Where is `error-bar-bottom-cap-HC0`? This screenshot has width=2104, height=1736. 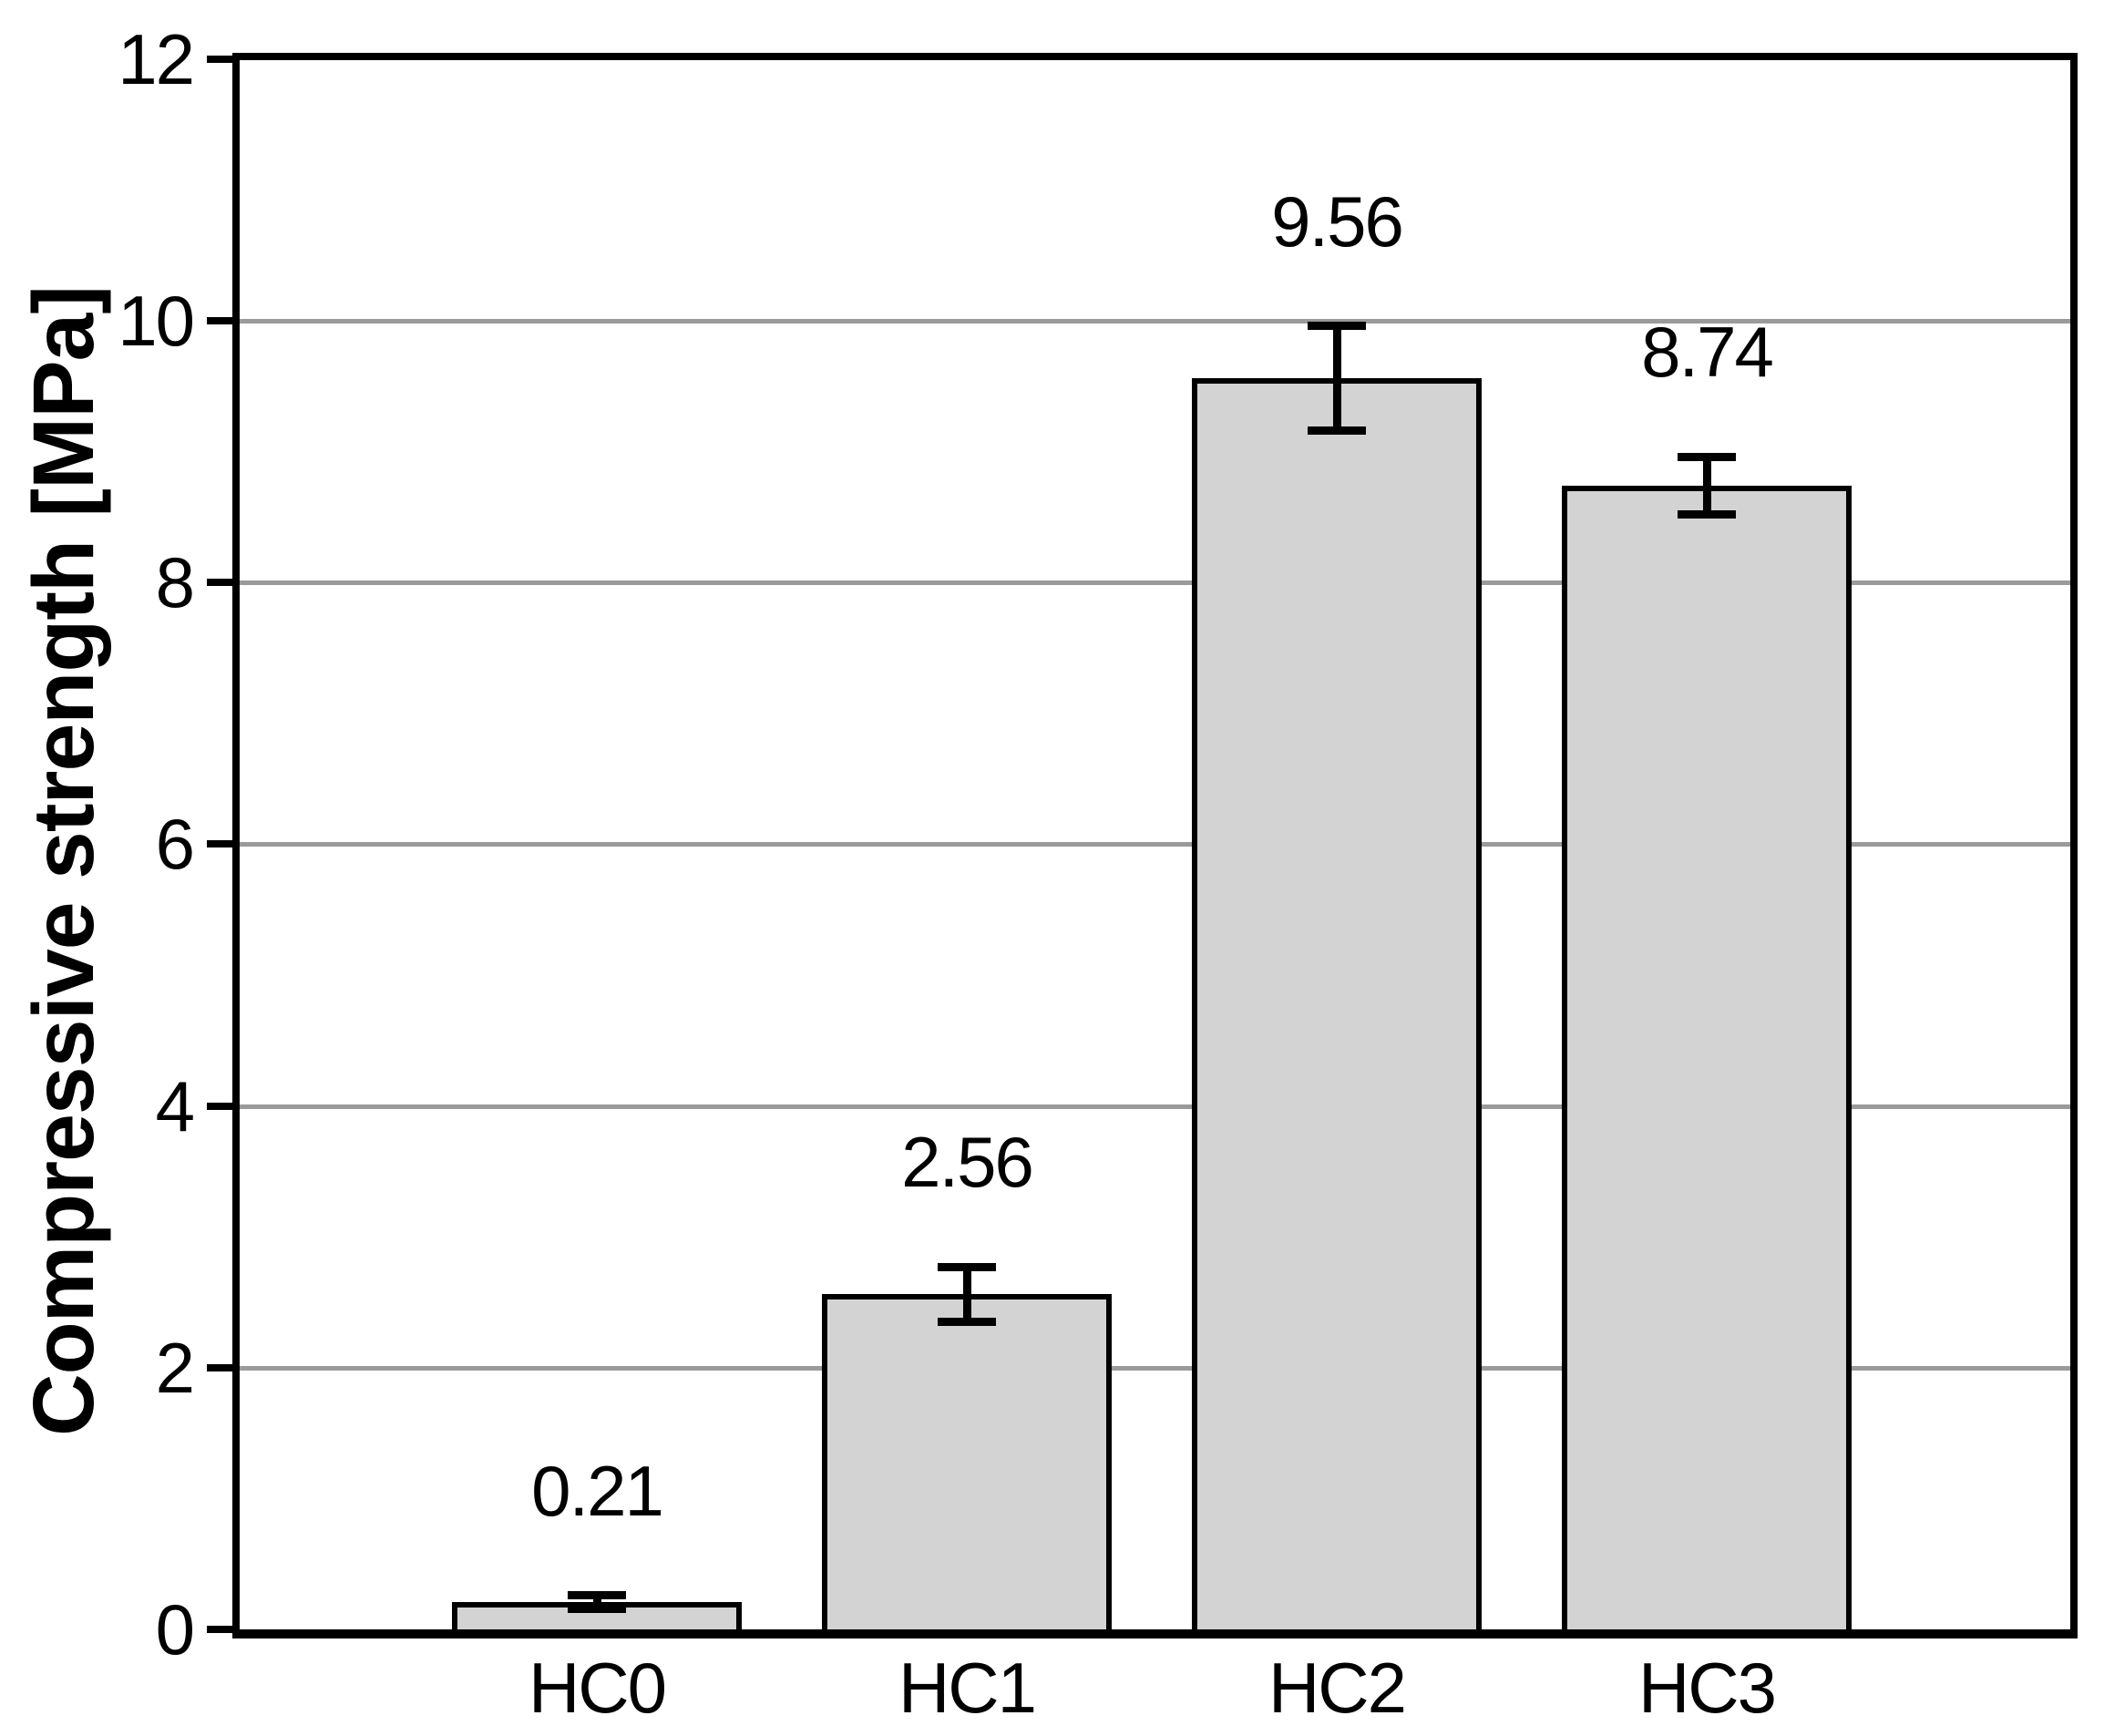
error-bar-bottom-cap-HC0 is located at coordinates (597, 1608).